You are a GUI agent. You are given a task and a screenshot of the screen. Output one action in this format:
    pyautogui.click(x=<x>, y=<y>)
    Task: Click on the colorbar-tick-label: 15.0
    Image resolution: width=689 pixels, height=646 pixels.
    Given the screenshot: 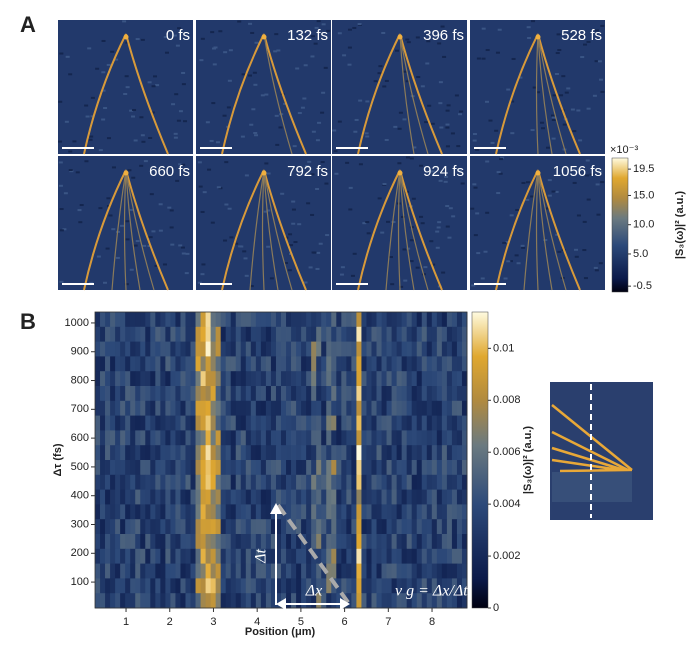 What is the action you would take?
    pyautogui.click(x=643, y=195)
    